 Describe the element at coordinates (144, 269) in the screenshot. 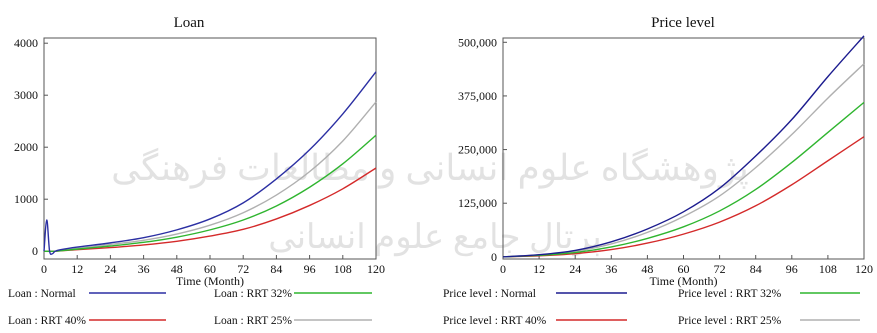

I see `loan-x-tick-label: 36` at that location.